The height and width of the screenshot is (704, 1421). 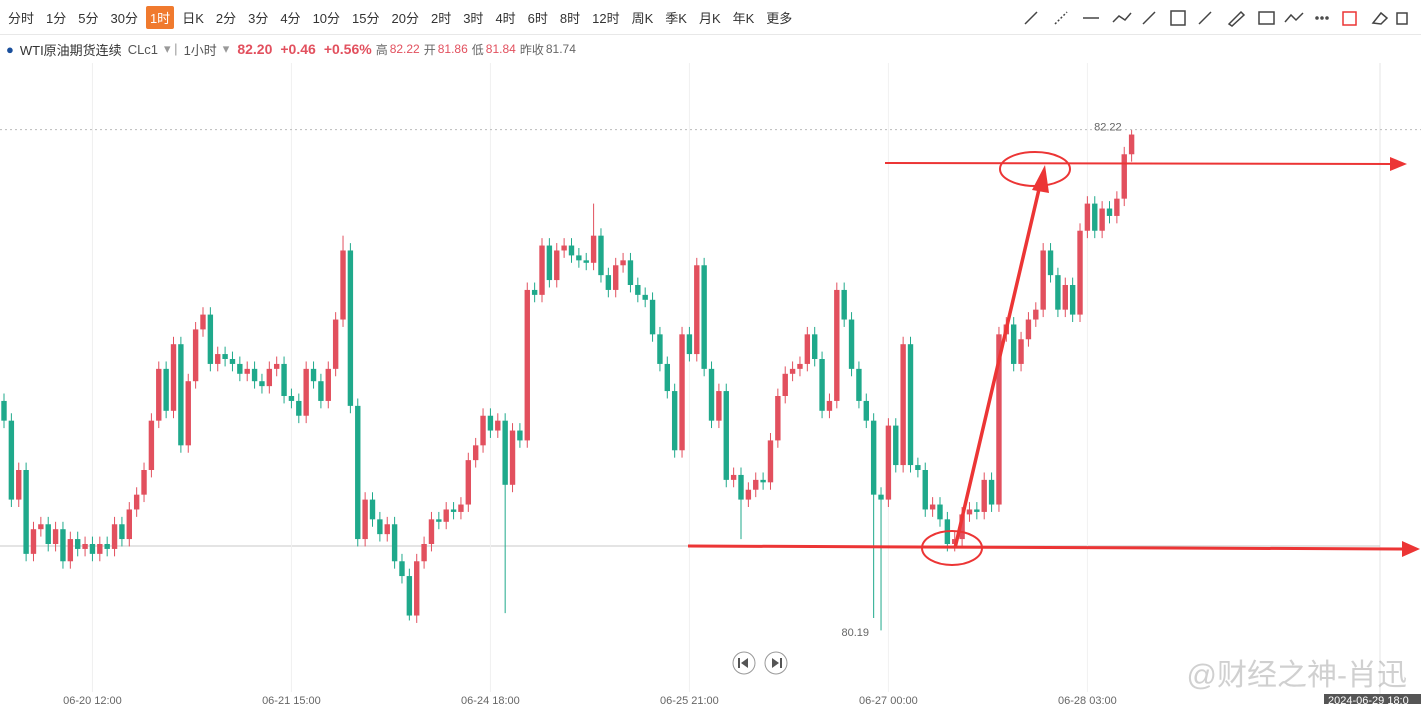 I want to click on period: 1小时, so click(x=200, y=50).